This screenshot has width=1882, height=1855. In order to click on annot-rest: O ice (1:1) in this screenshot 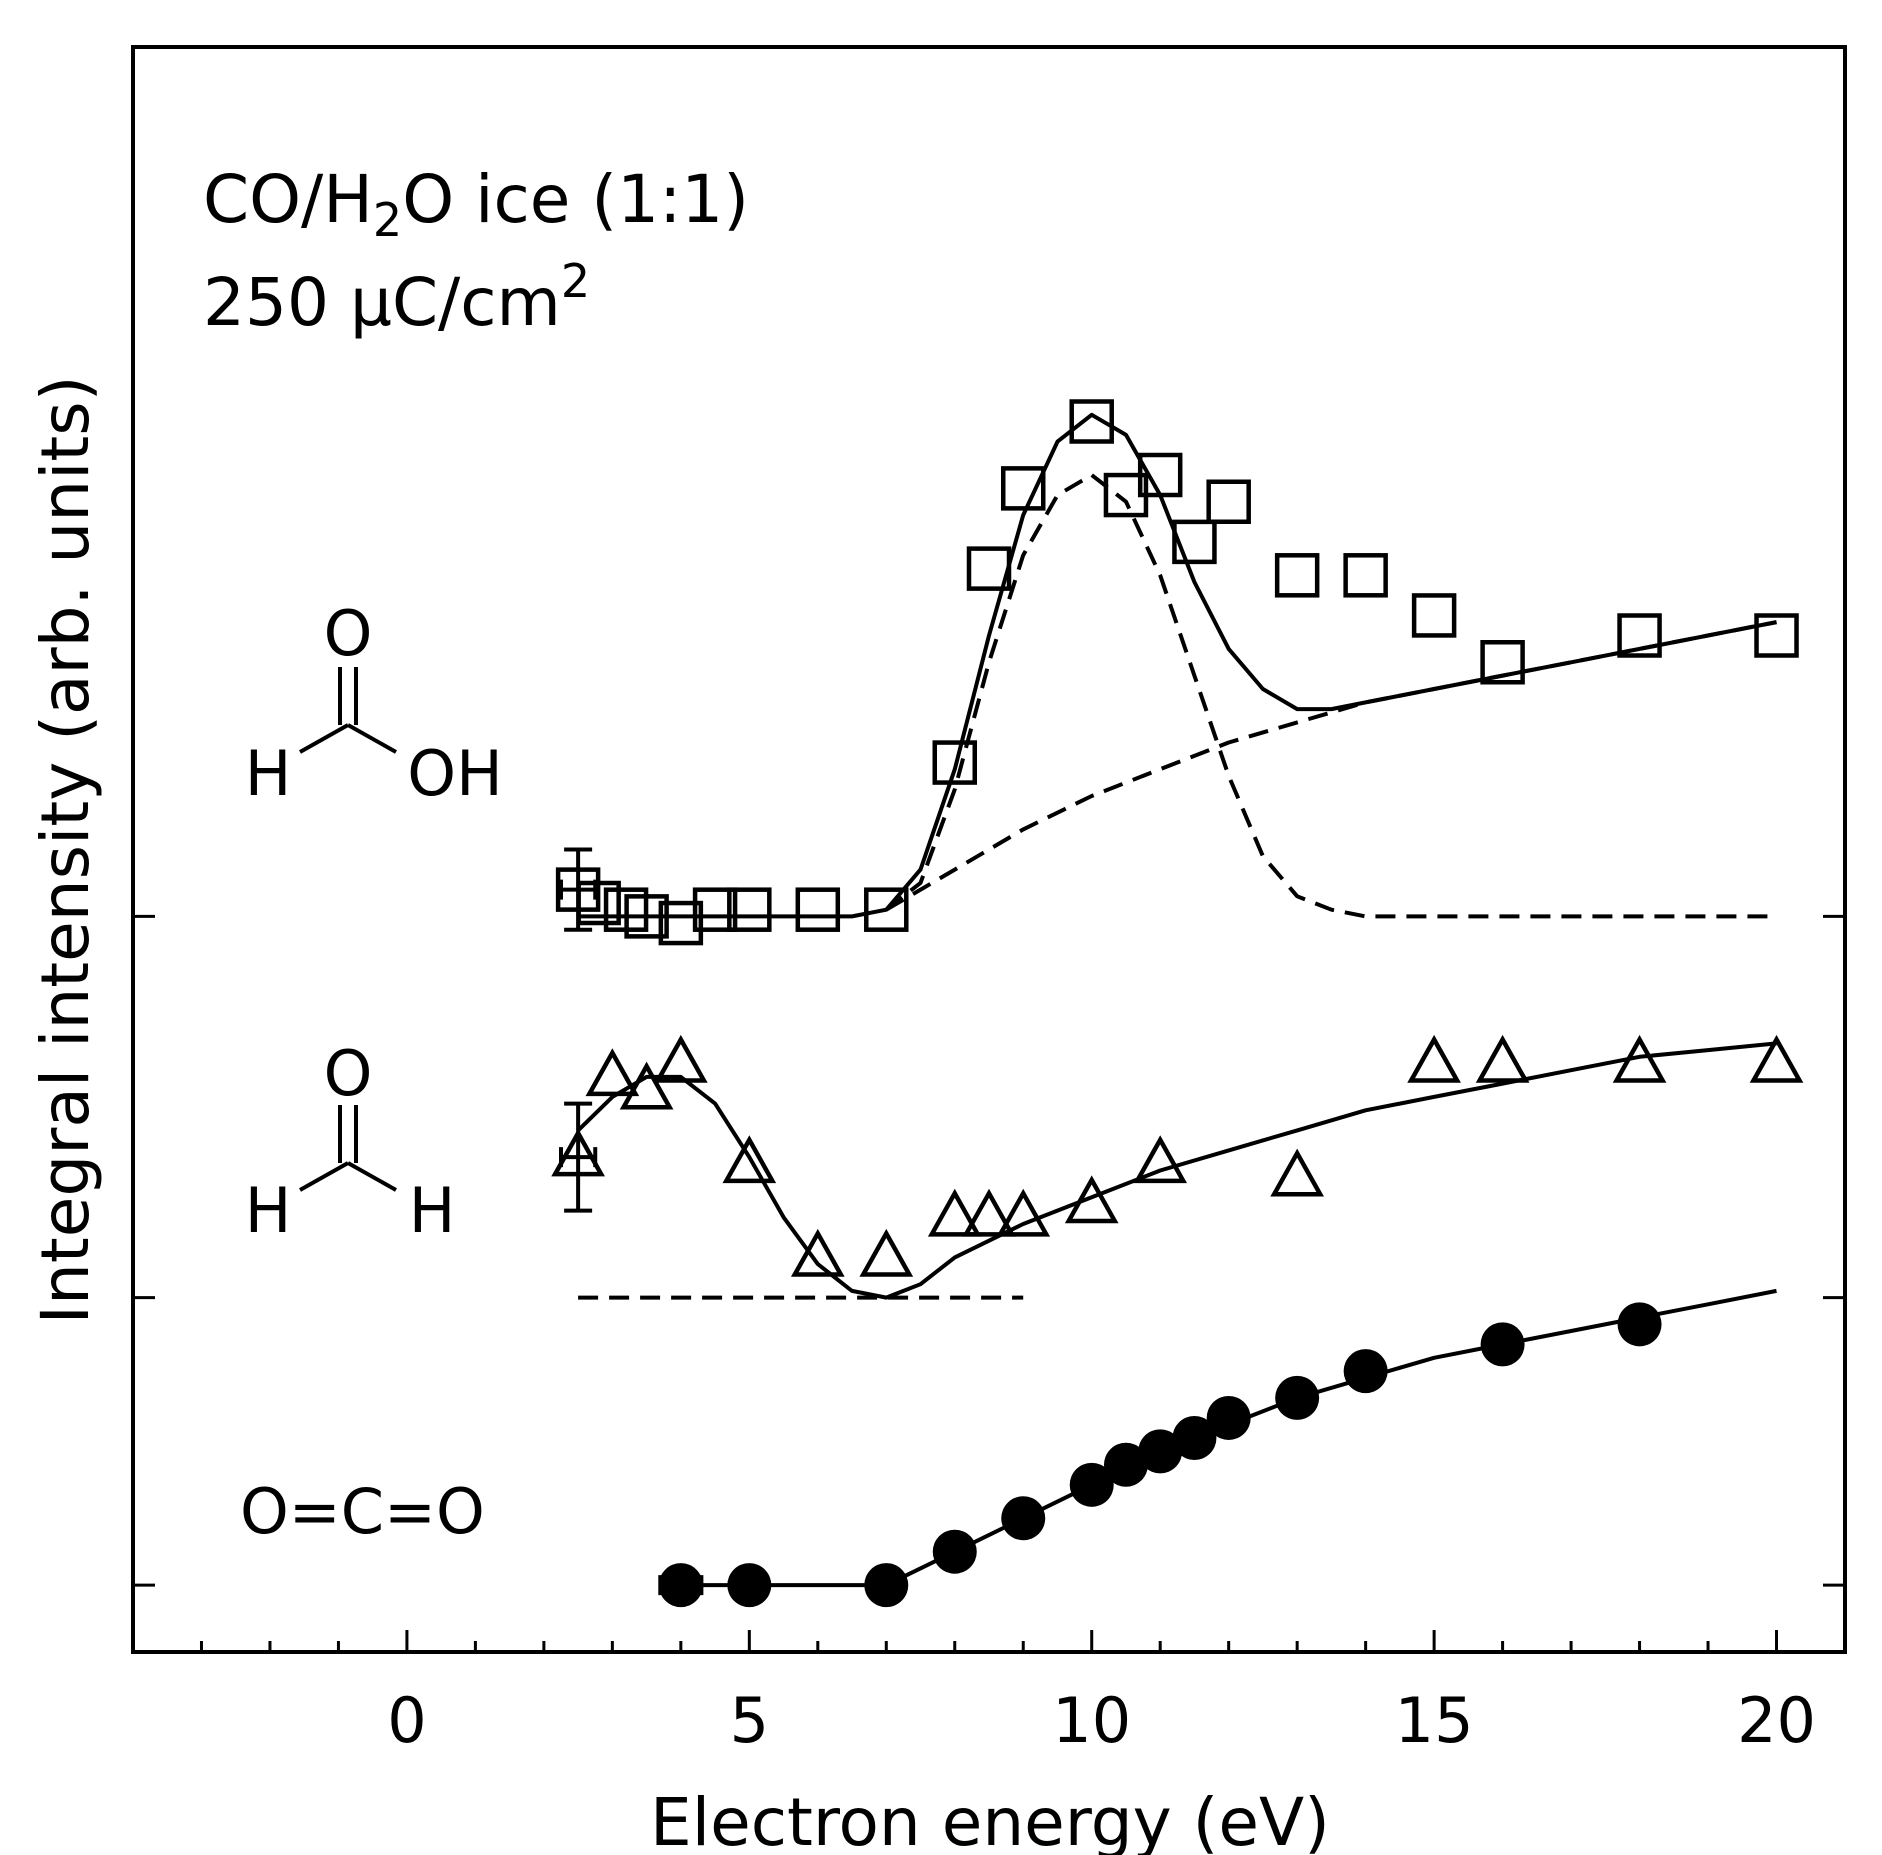, I will do `click(575, 199)`.